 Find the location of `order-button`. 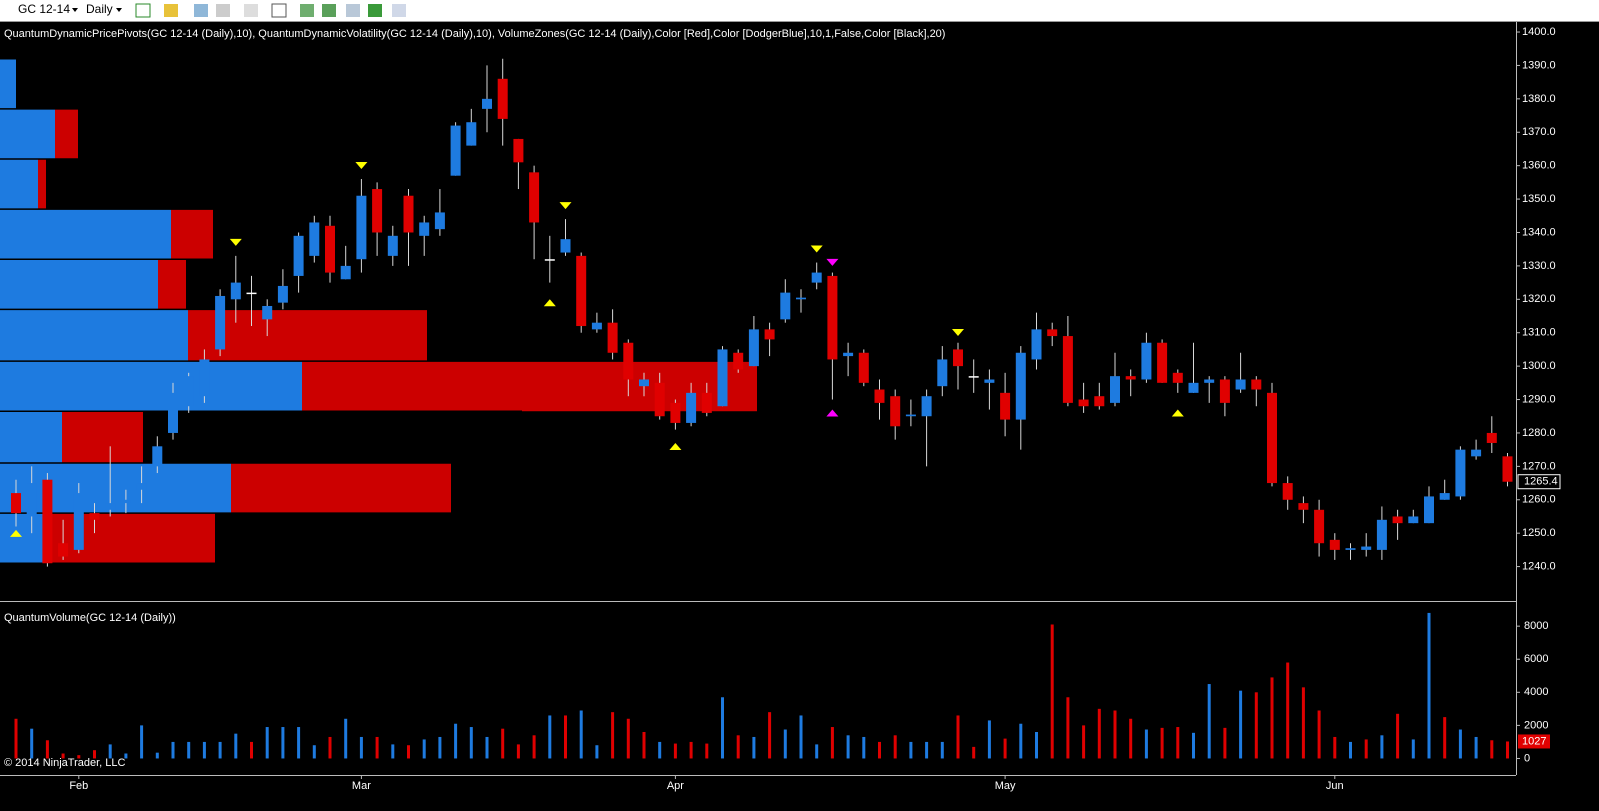

order-button is located at coordinates (375, 10).